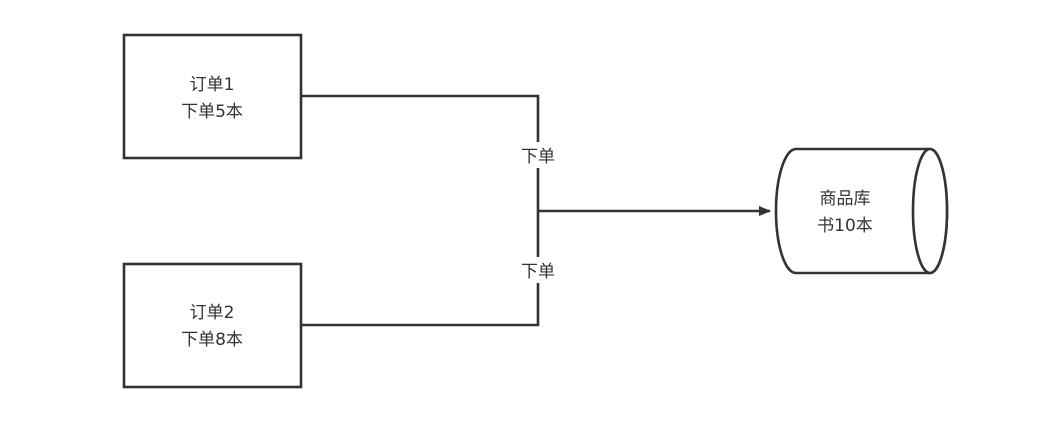 The width and height of the screenshot is (1058, 422). I want to click on inventory-cylinder-end, so click(930, 211).